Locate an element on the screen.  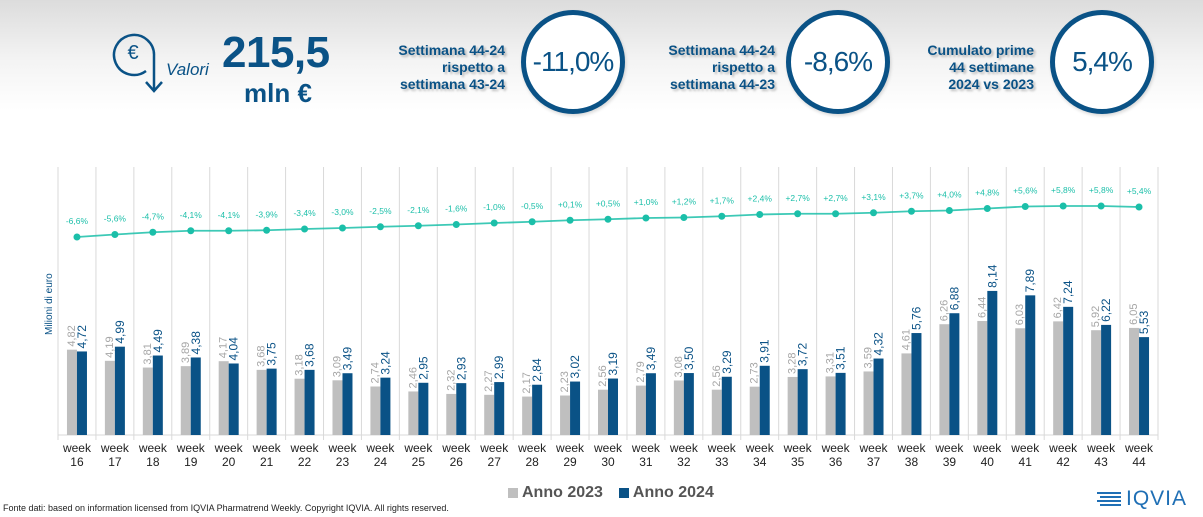
growth-label: -2,1% is located at coordinates (418, 210).